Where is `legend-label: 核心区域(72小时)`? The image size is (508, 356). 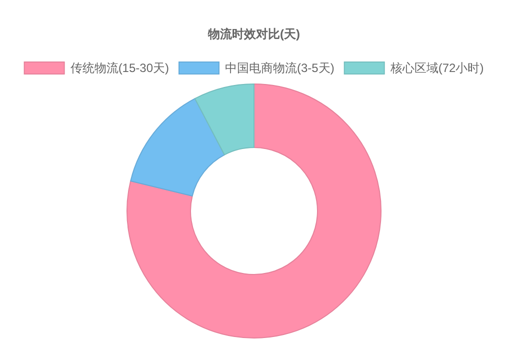 legend-label: 核心区域(72小时) is located at coordinates (436, 68).